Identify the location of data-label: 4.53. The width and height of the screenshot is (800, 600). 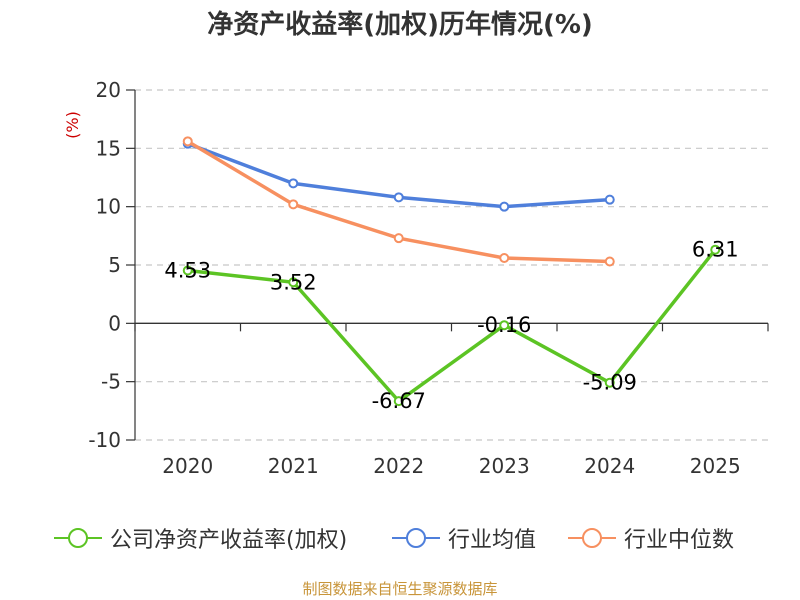
(187, 270).